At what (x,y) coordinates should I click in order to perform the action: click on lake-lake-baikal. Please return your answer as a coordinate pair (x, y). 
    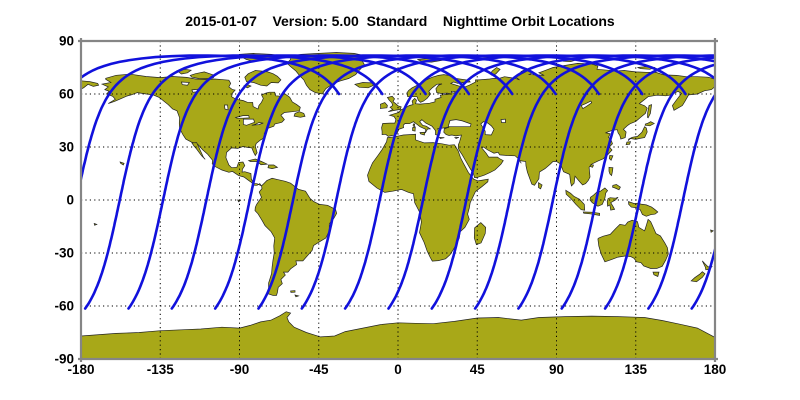
    Looking at the image, I should click on (586, 104).